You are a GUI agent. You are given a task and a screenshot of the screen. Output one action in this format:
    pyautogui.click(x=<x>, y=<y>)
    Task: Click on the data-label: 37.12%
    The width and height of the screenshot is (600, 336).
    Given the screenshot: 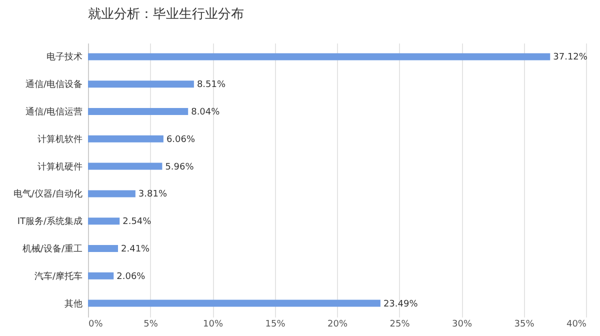 What is the action you would take?
    pyautogui.click(x=570, y=57)
    